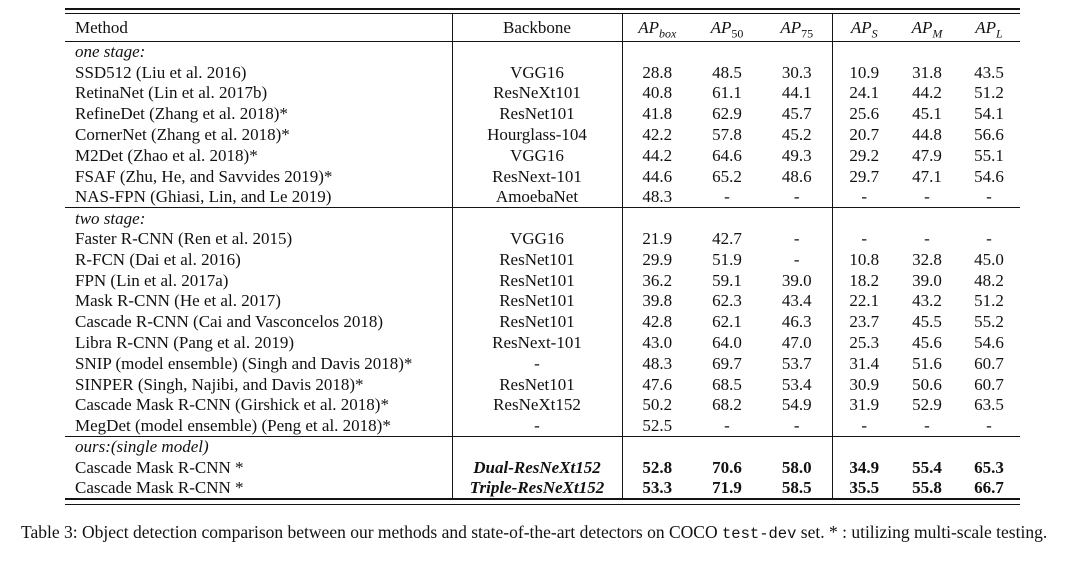 The width and height of the screenshot is (1080, 580). I want to click on value-cell: 45.2, so click(797, 135).